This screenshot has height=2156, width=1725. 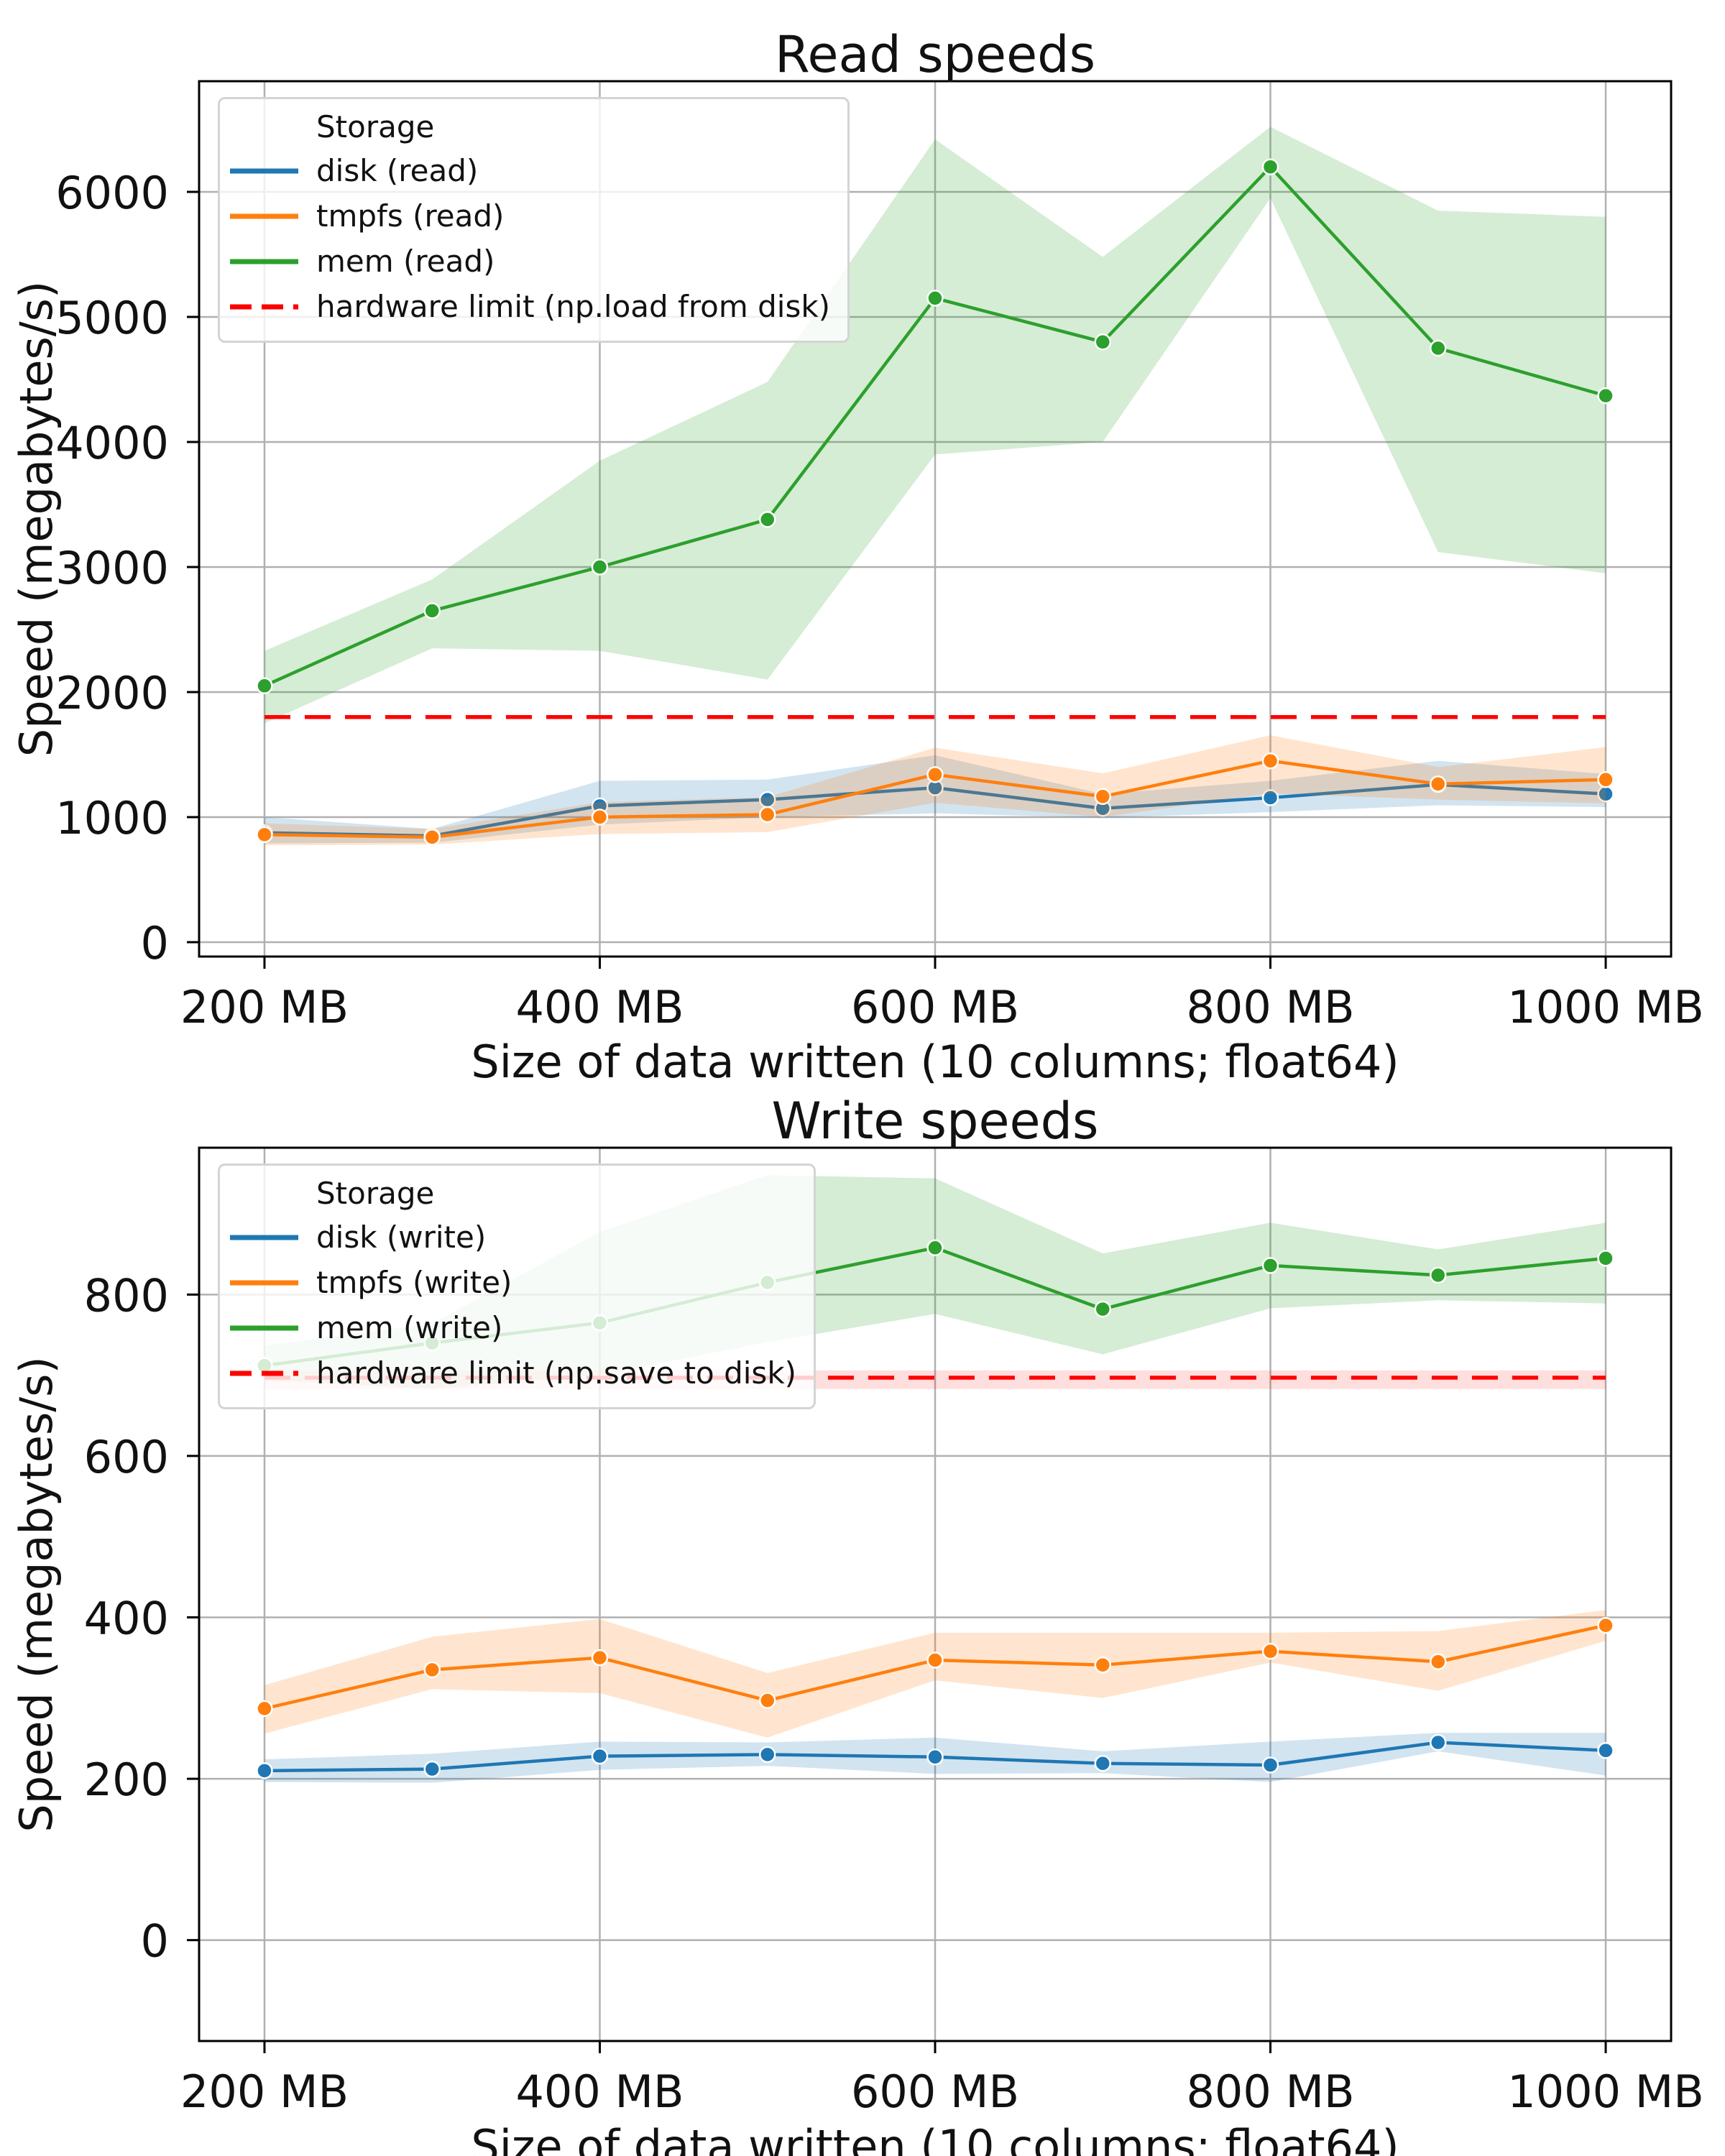 What do you see at coordinates (935, 1121) in the screenshot?
I see `chart-title: Write speeds` at bounding box center [935, 1121].